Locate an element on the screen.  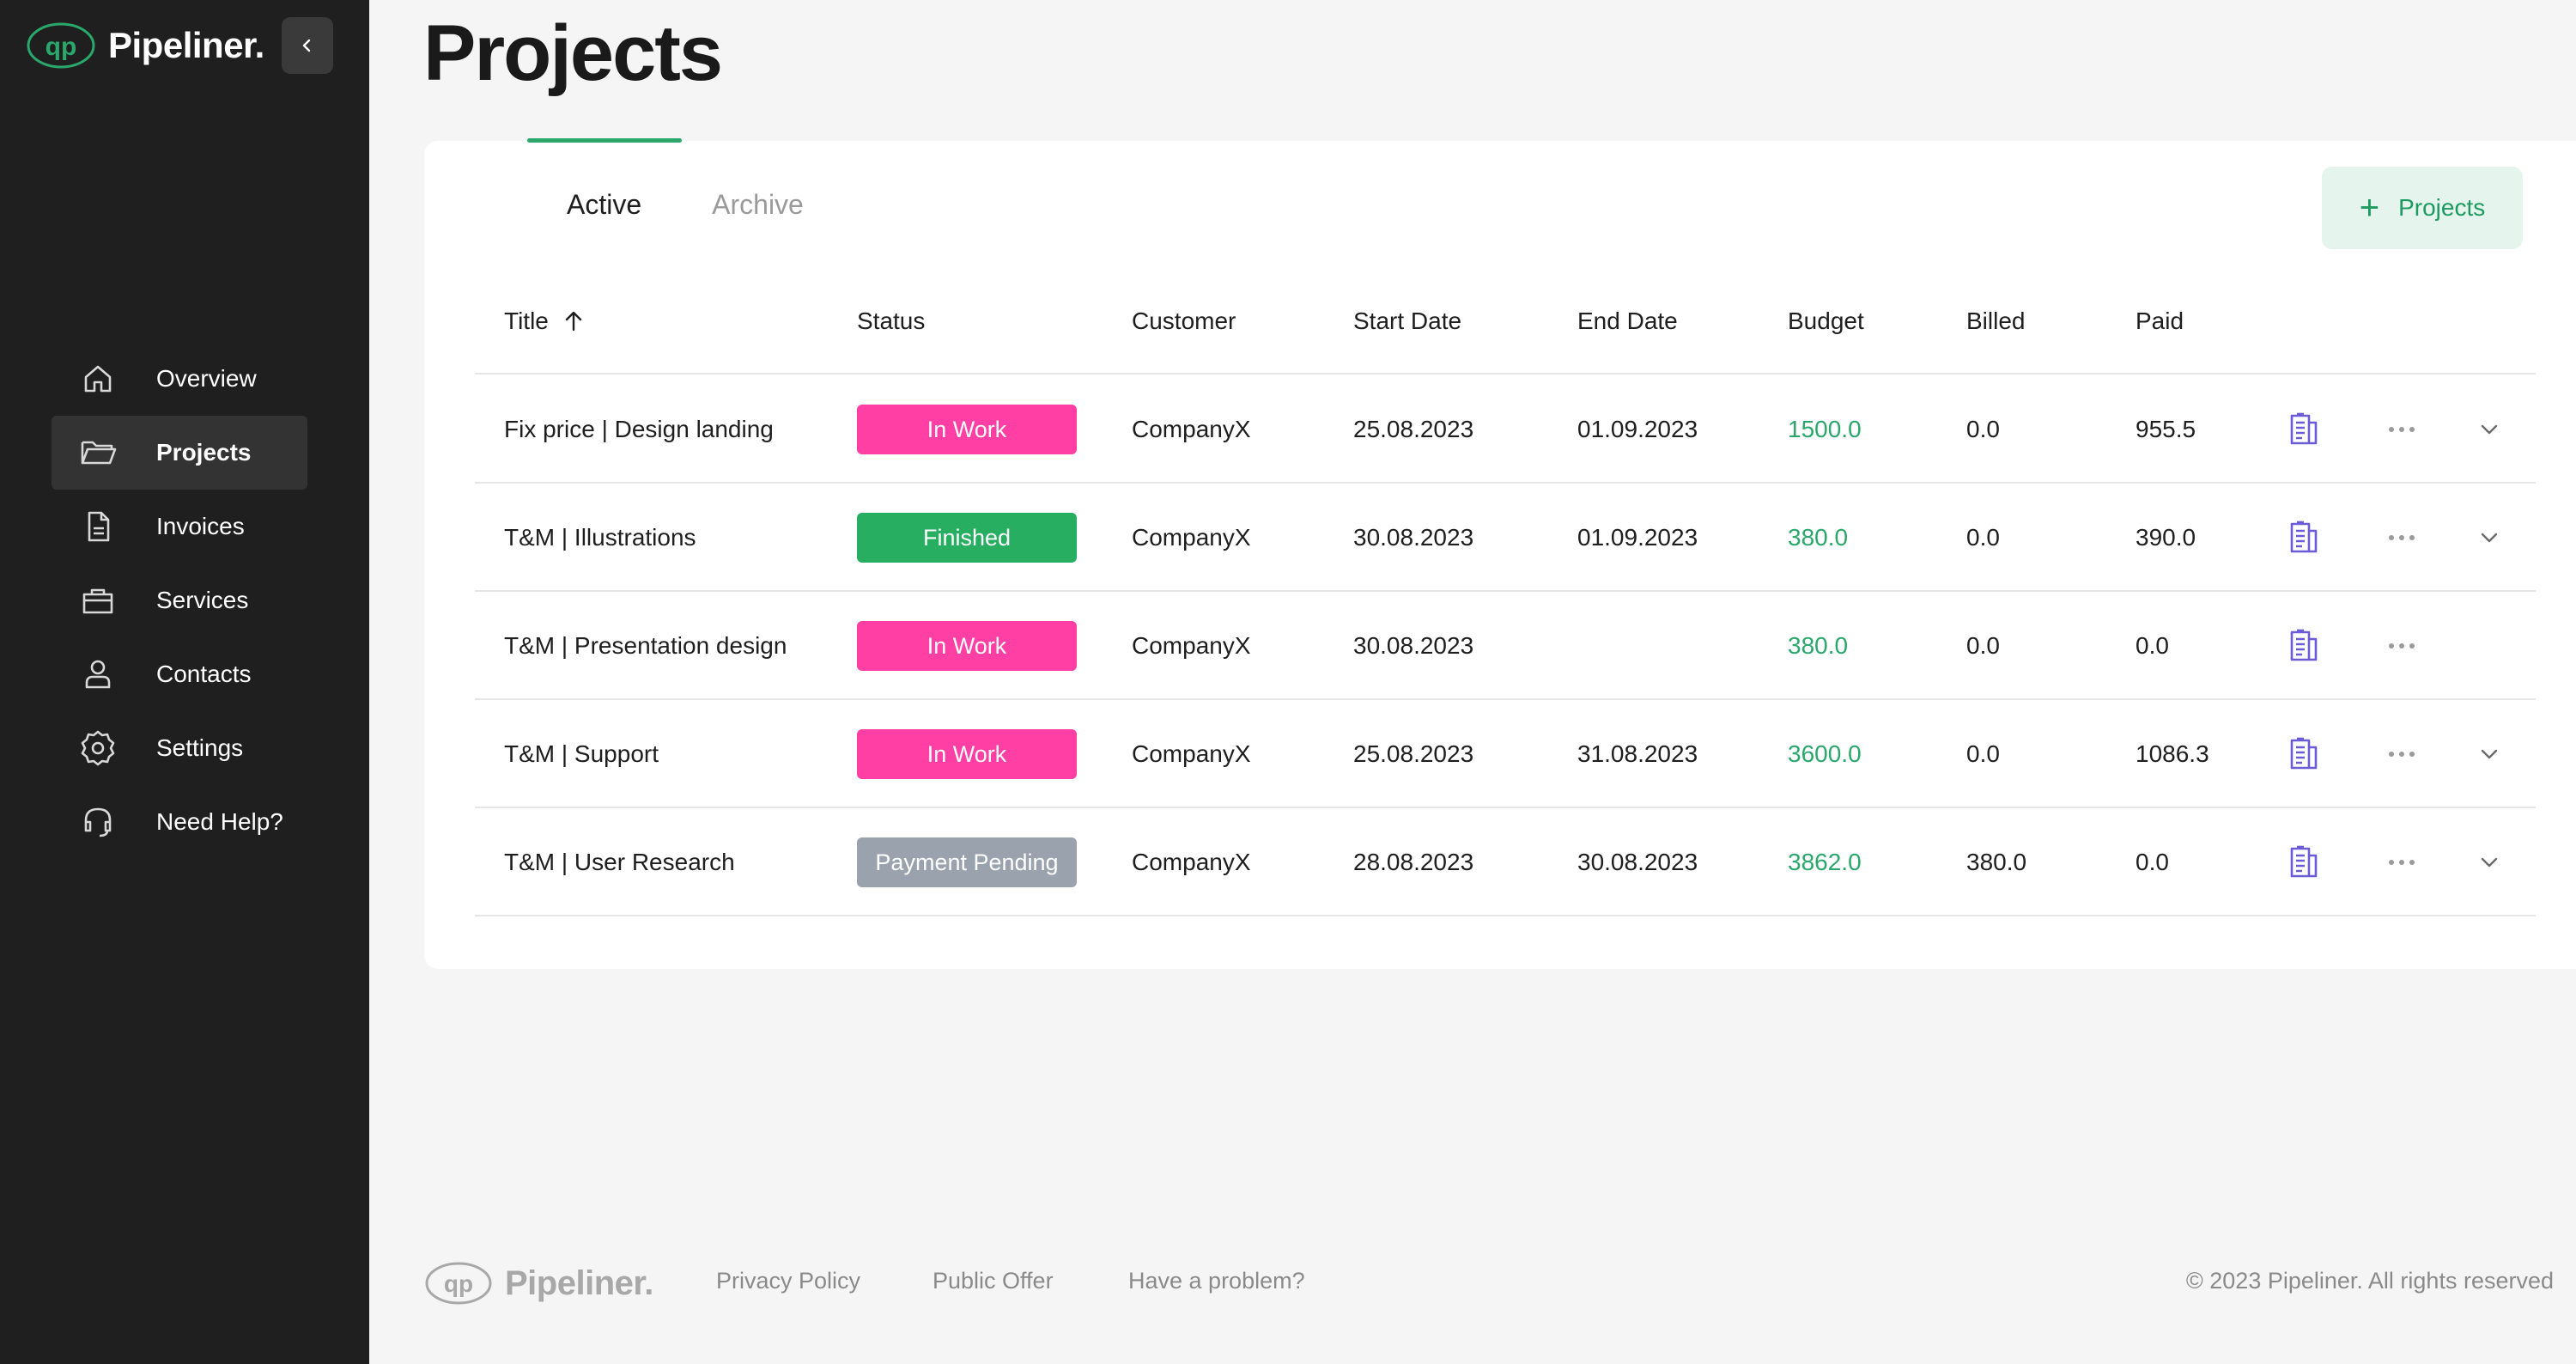
column-header-billed: Billed is located at coordinates (1996, 321).